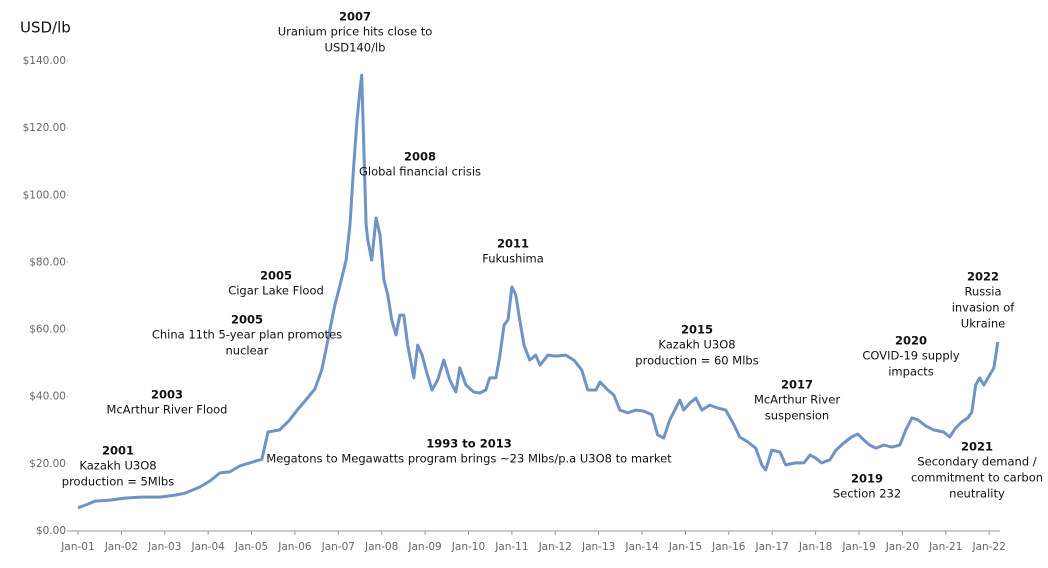 Image resolution: width=1048 pixels, height=568 pixels. I want to click on y-tick-label: $100.00, so click(44, 195).